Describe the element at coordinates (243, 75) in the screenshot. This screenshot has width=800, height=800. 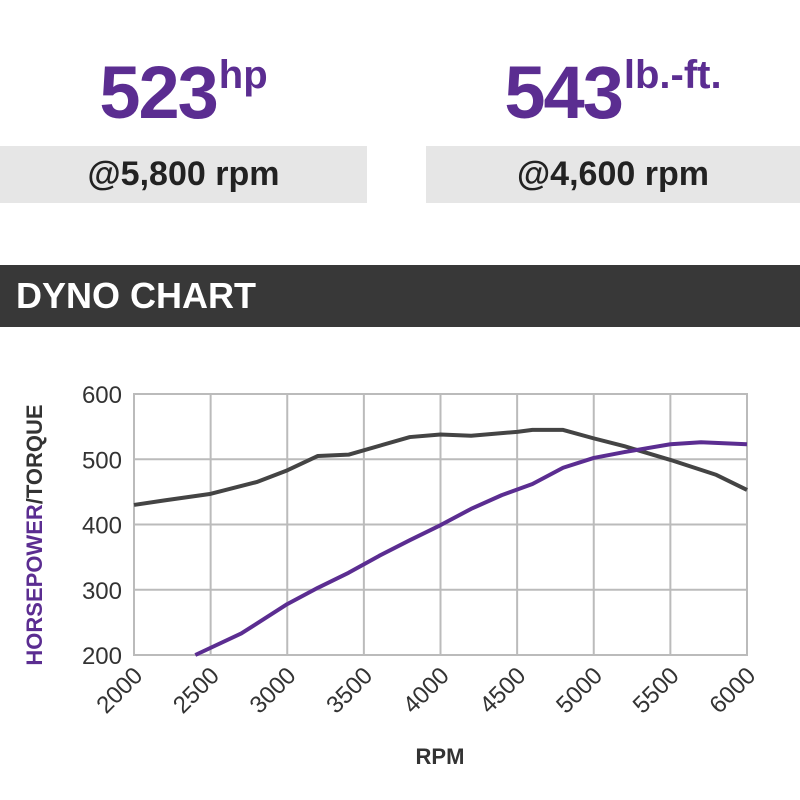
I see `hp-unit: hp` at that location.